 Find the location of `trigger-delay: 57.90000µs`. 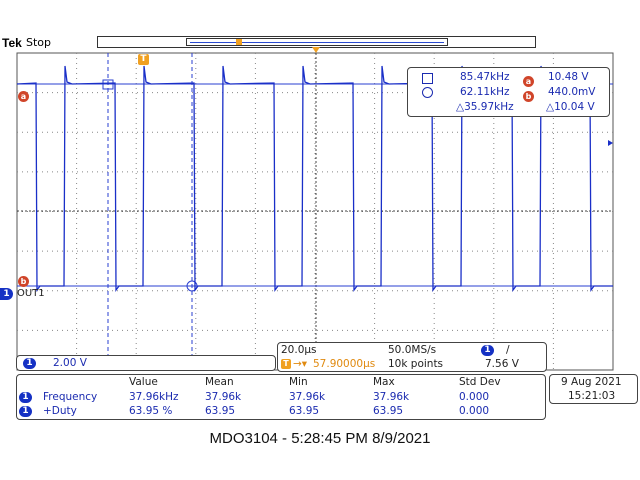

trigger-delay: 57.90000µs is located at coordinates (344, 364).